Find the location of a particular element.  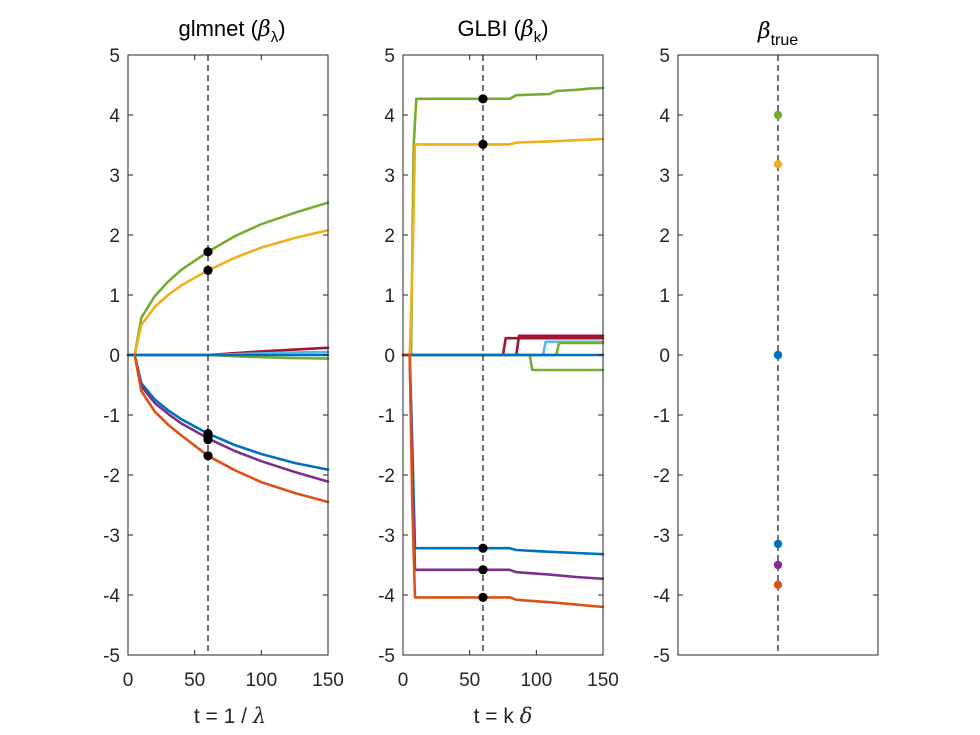

series-line-orange-glbi is located at coordinates (503, 481).